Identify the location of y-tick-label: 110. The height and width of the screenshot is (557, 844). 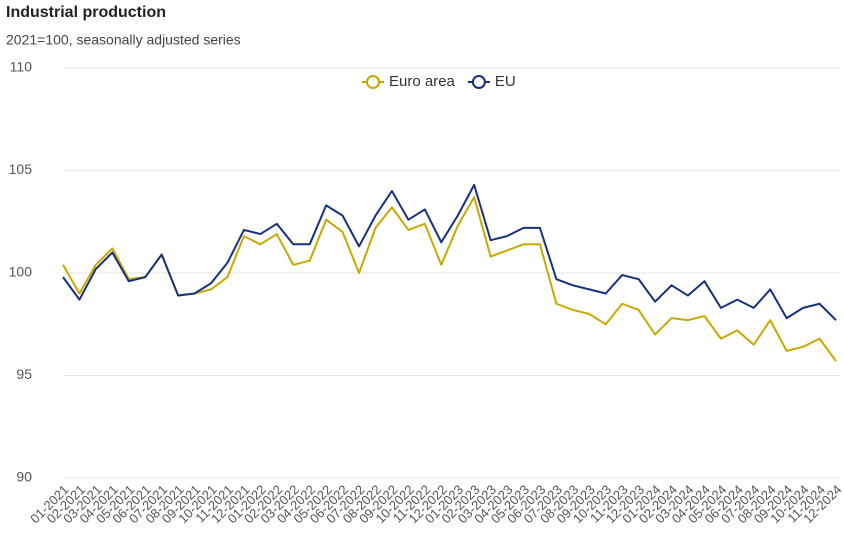
(21, 67).